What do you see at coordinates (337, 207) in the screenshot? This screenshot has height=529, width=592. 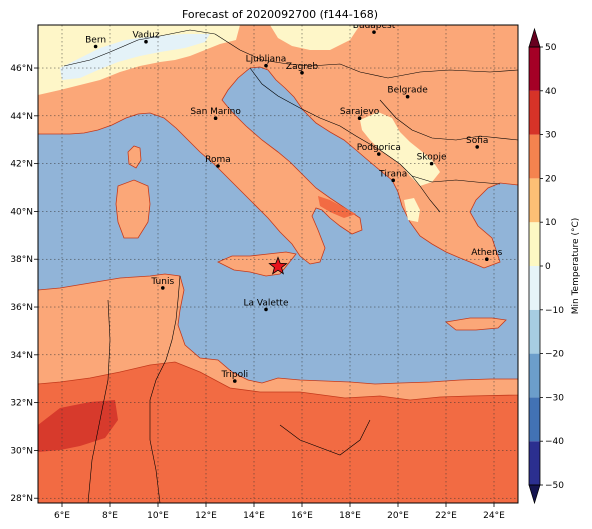 I see `calabria-hot-zone` at bounding box center [337, 207].